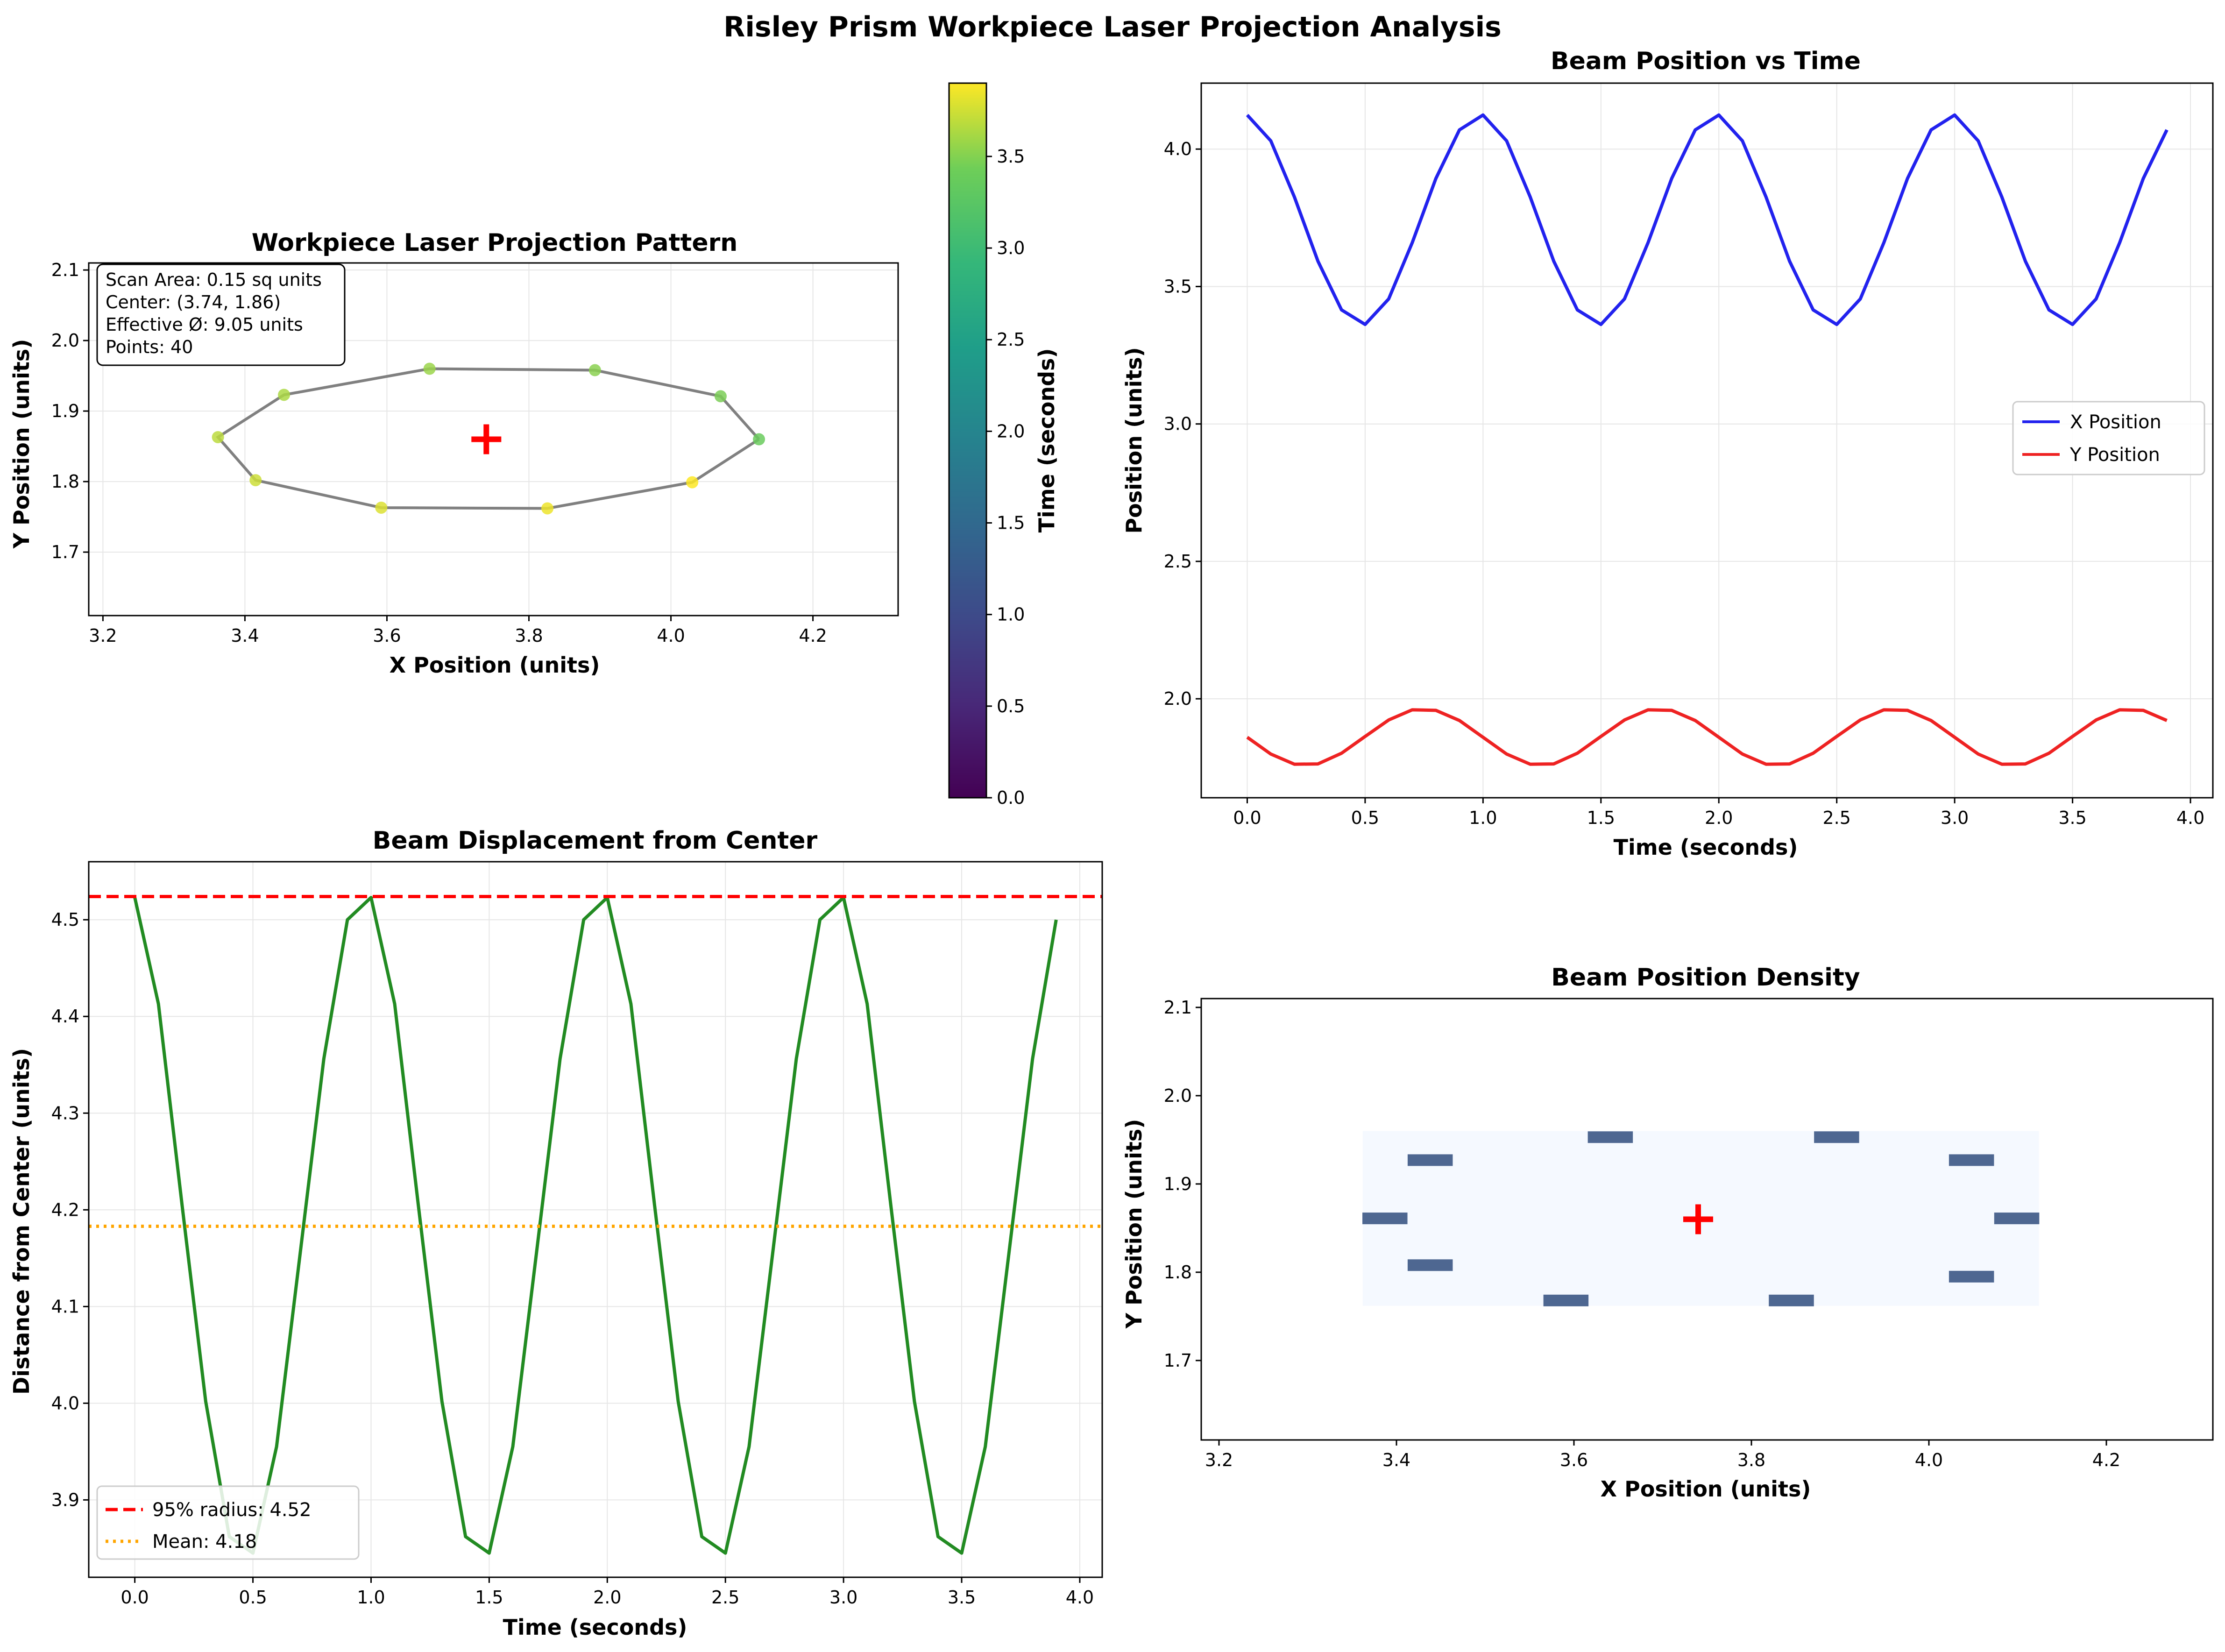 The width and height of the screenshot is (2225, 1652). I want to click on proj-ytick-label: 1.8, so click(65, 482).